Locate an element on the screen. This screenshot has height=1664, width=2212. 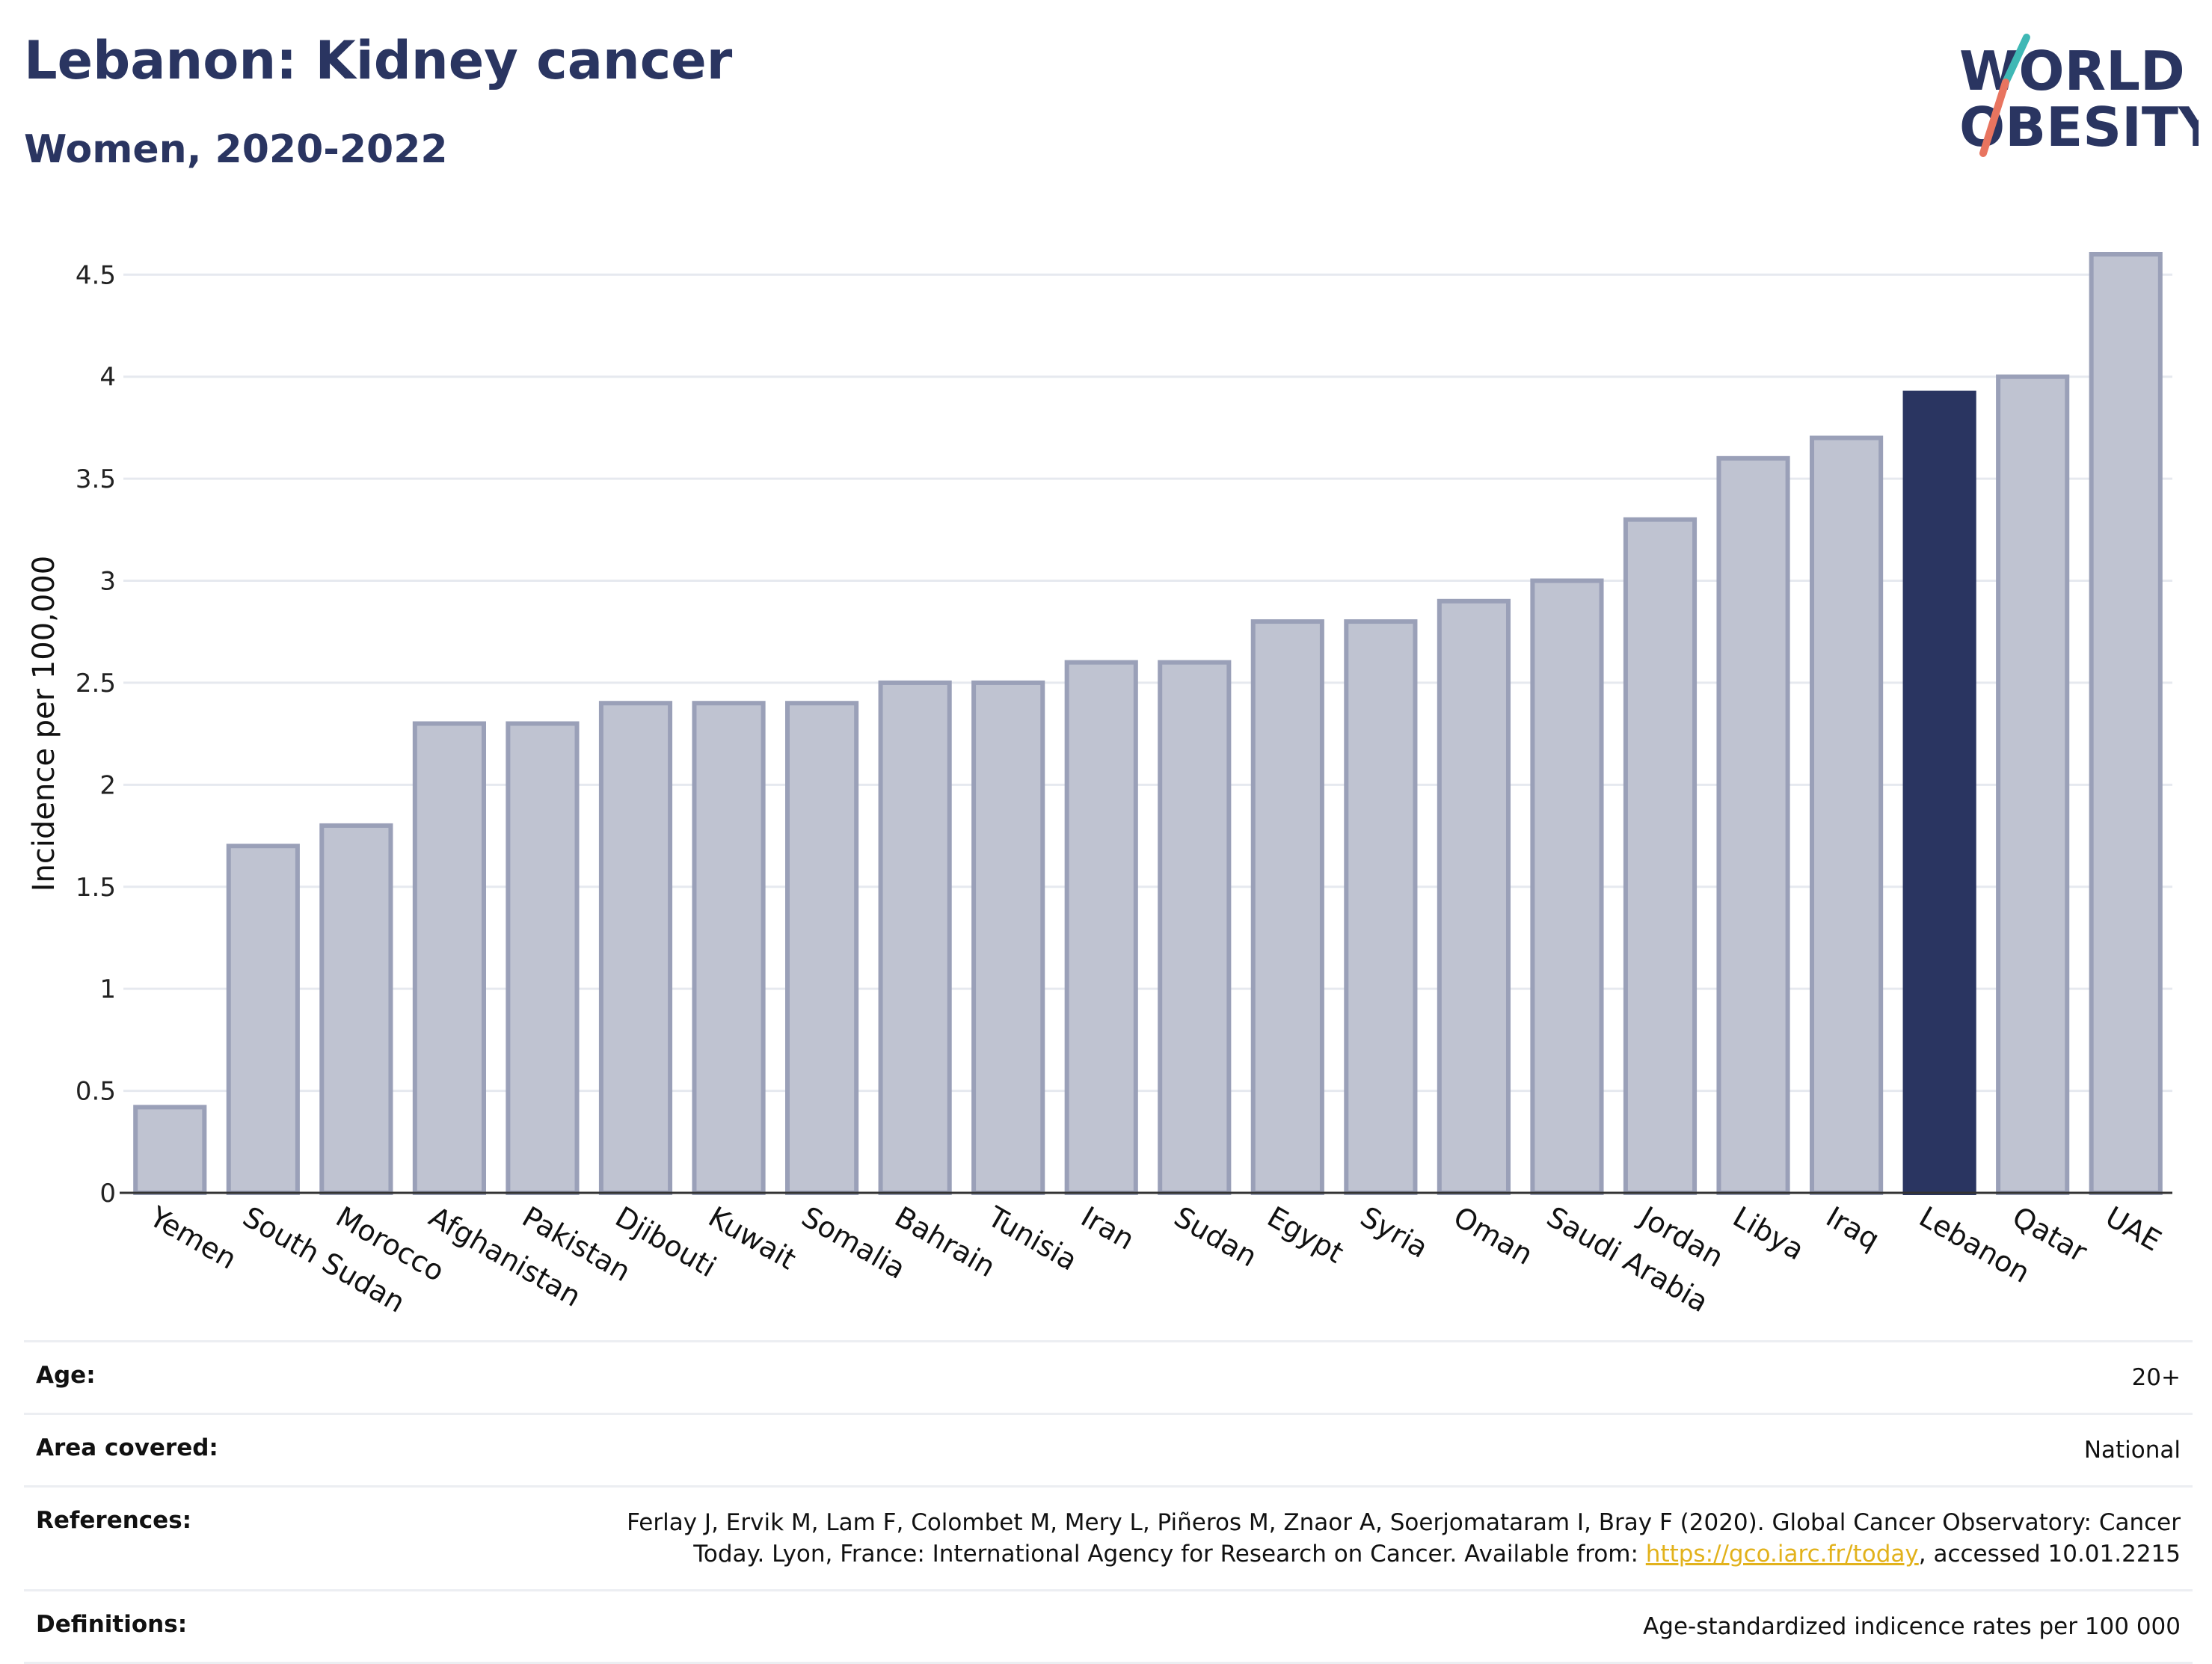
x-tick-label: Syria is located at coordinates (1394, 1232).